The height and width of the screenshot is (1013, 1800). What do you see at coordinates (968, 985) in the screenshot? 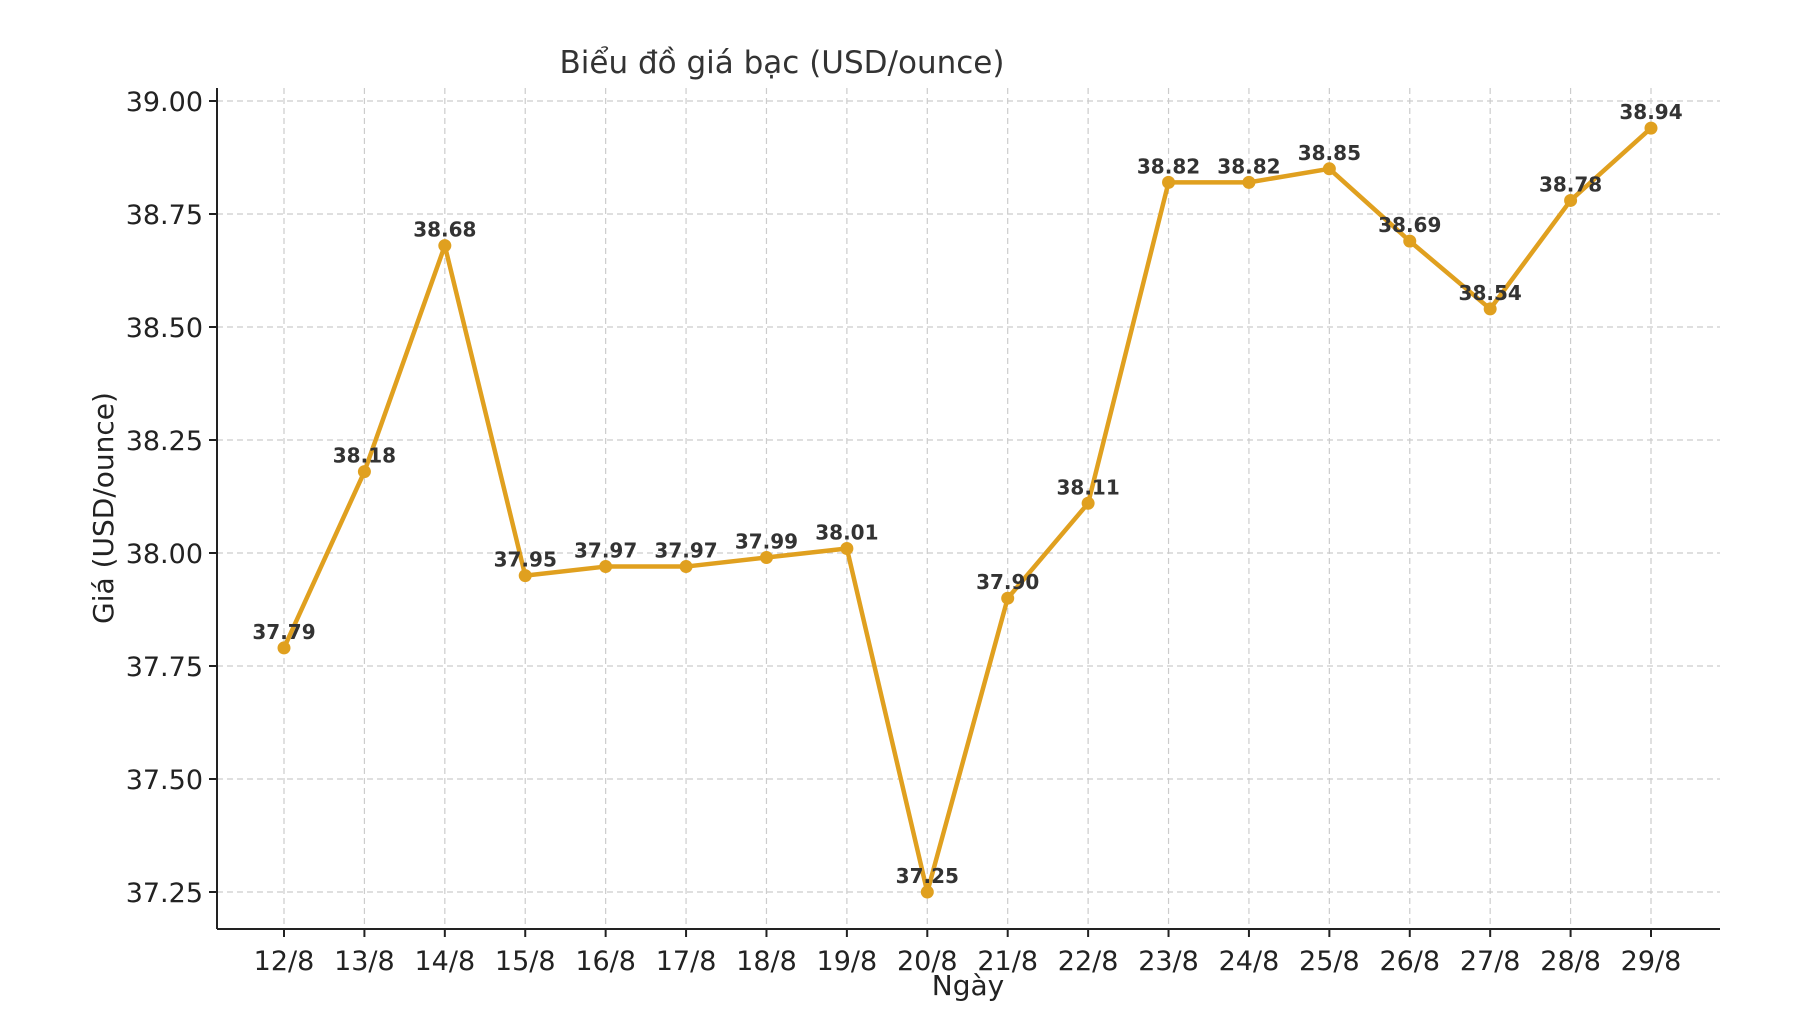
I see `x-axis-label: Ngày` at bounding box center [968, 985].